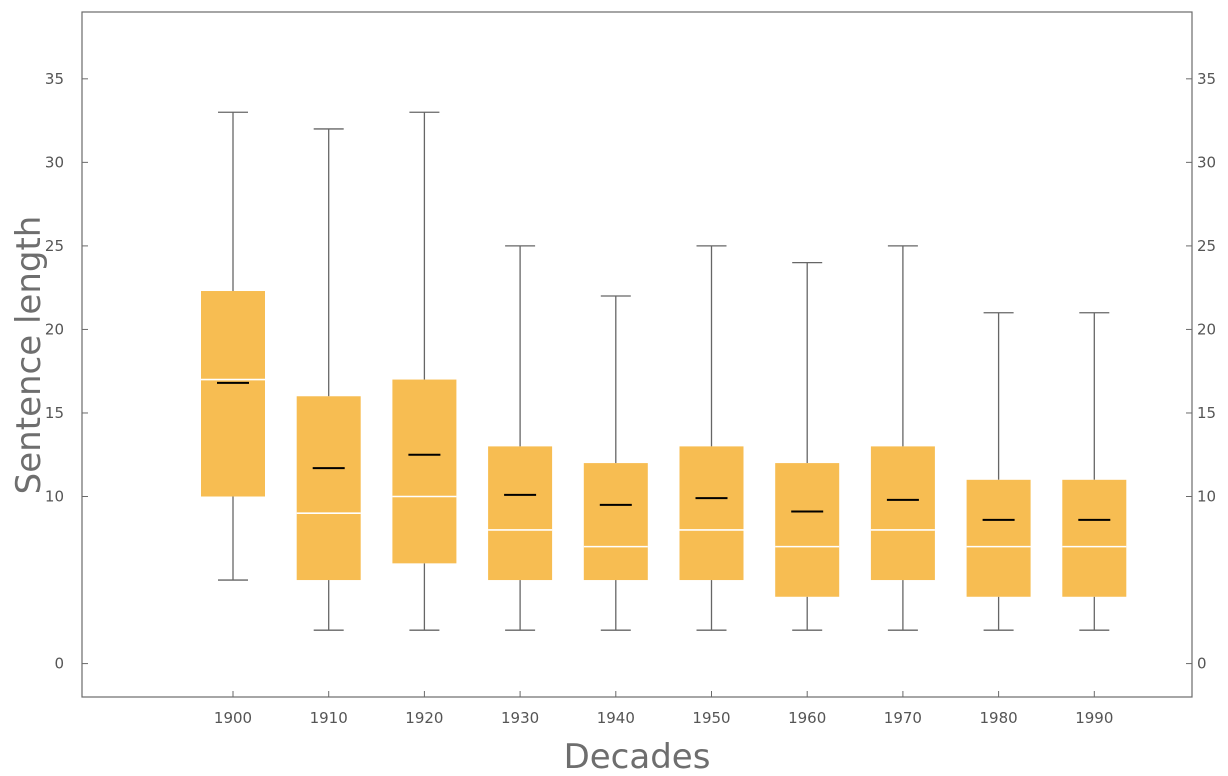  What do you see at coordinates (1094, 471) in the screenshot?
I see `box-1990` at bounding box center [1094, 471].